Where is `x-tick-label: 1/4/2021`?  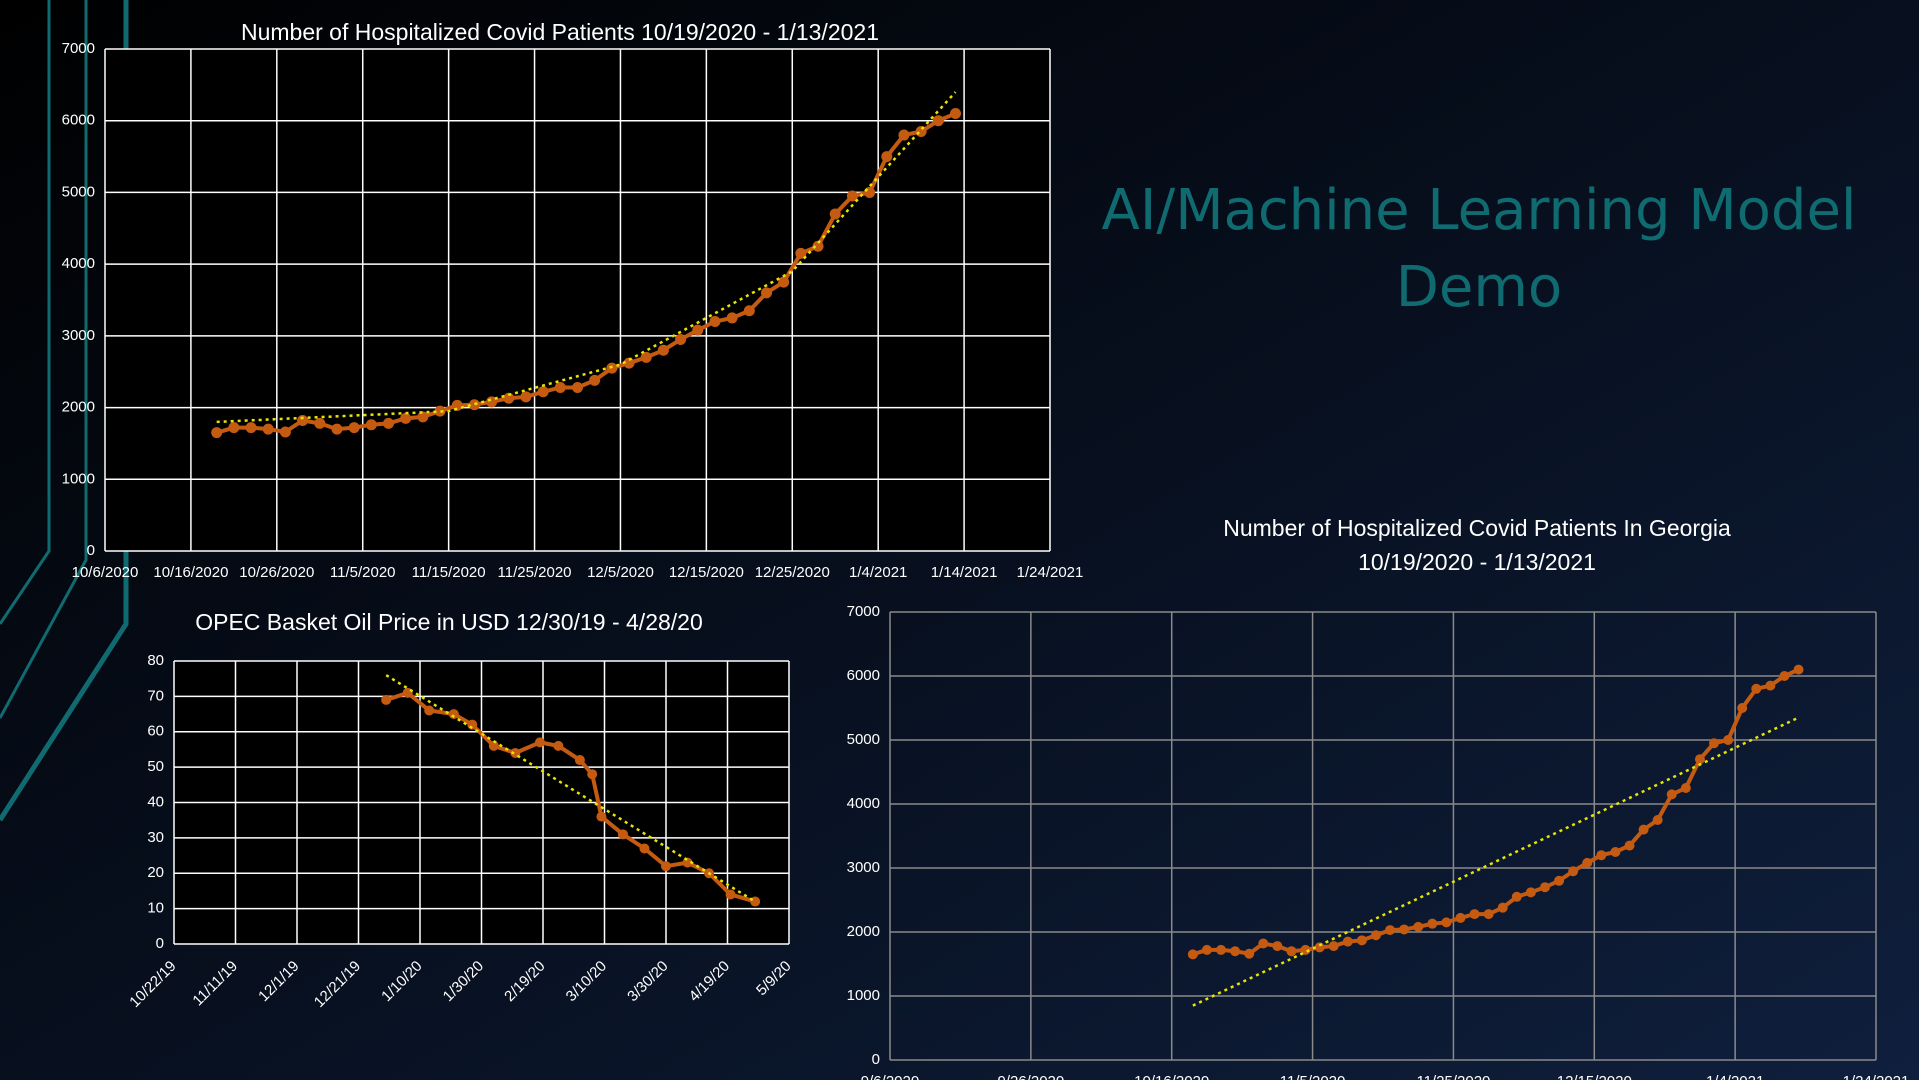 x-tick-label: 1/4/2021 is located at coordinates (878, 572).